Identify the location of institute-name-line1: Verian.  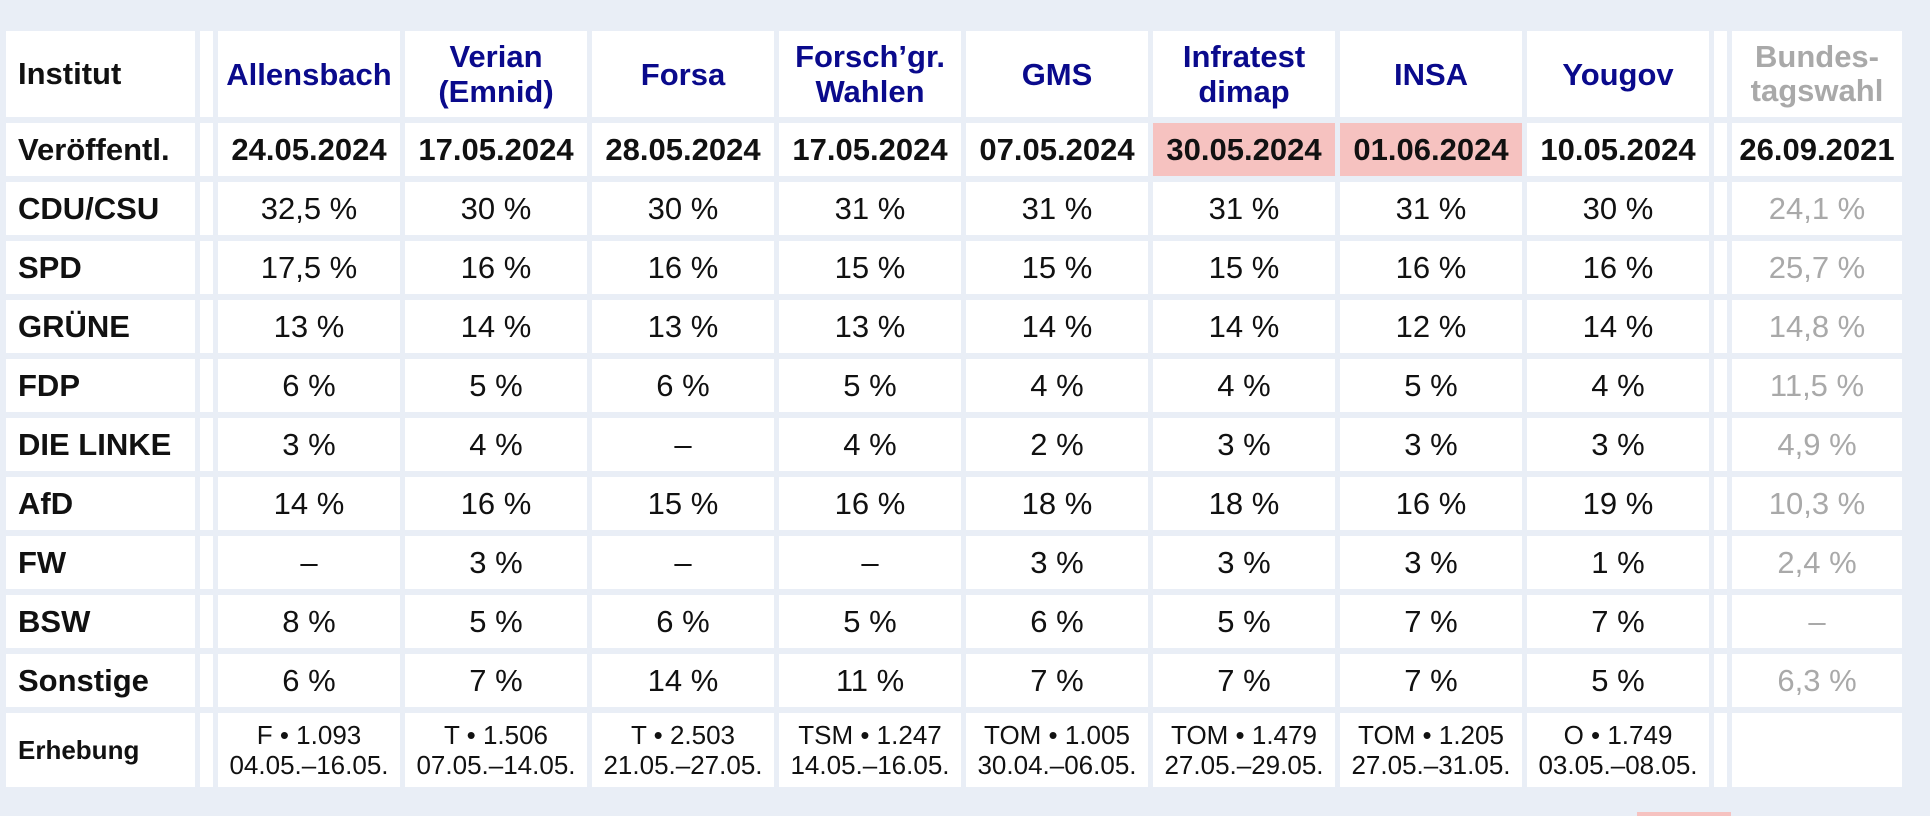
(496, 56).